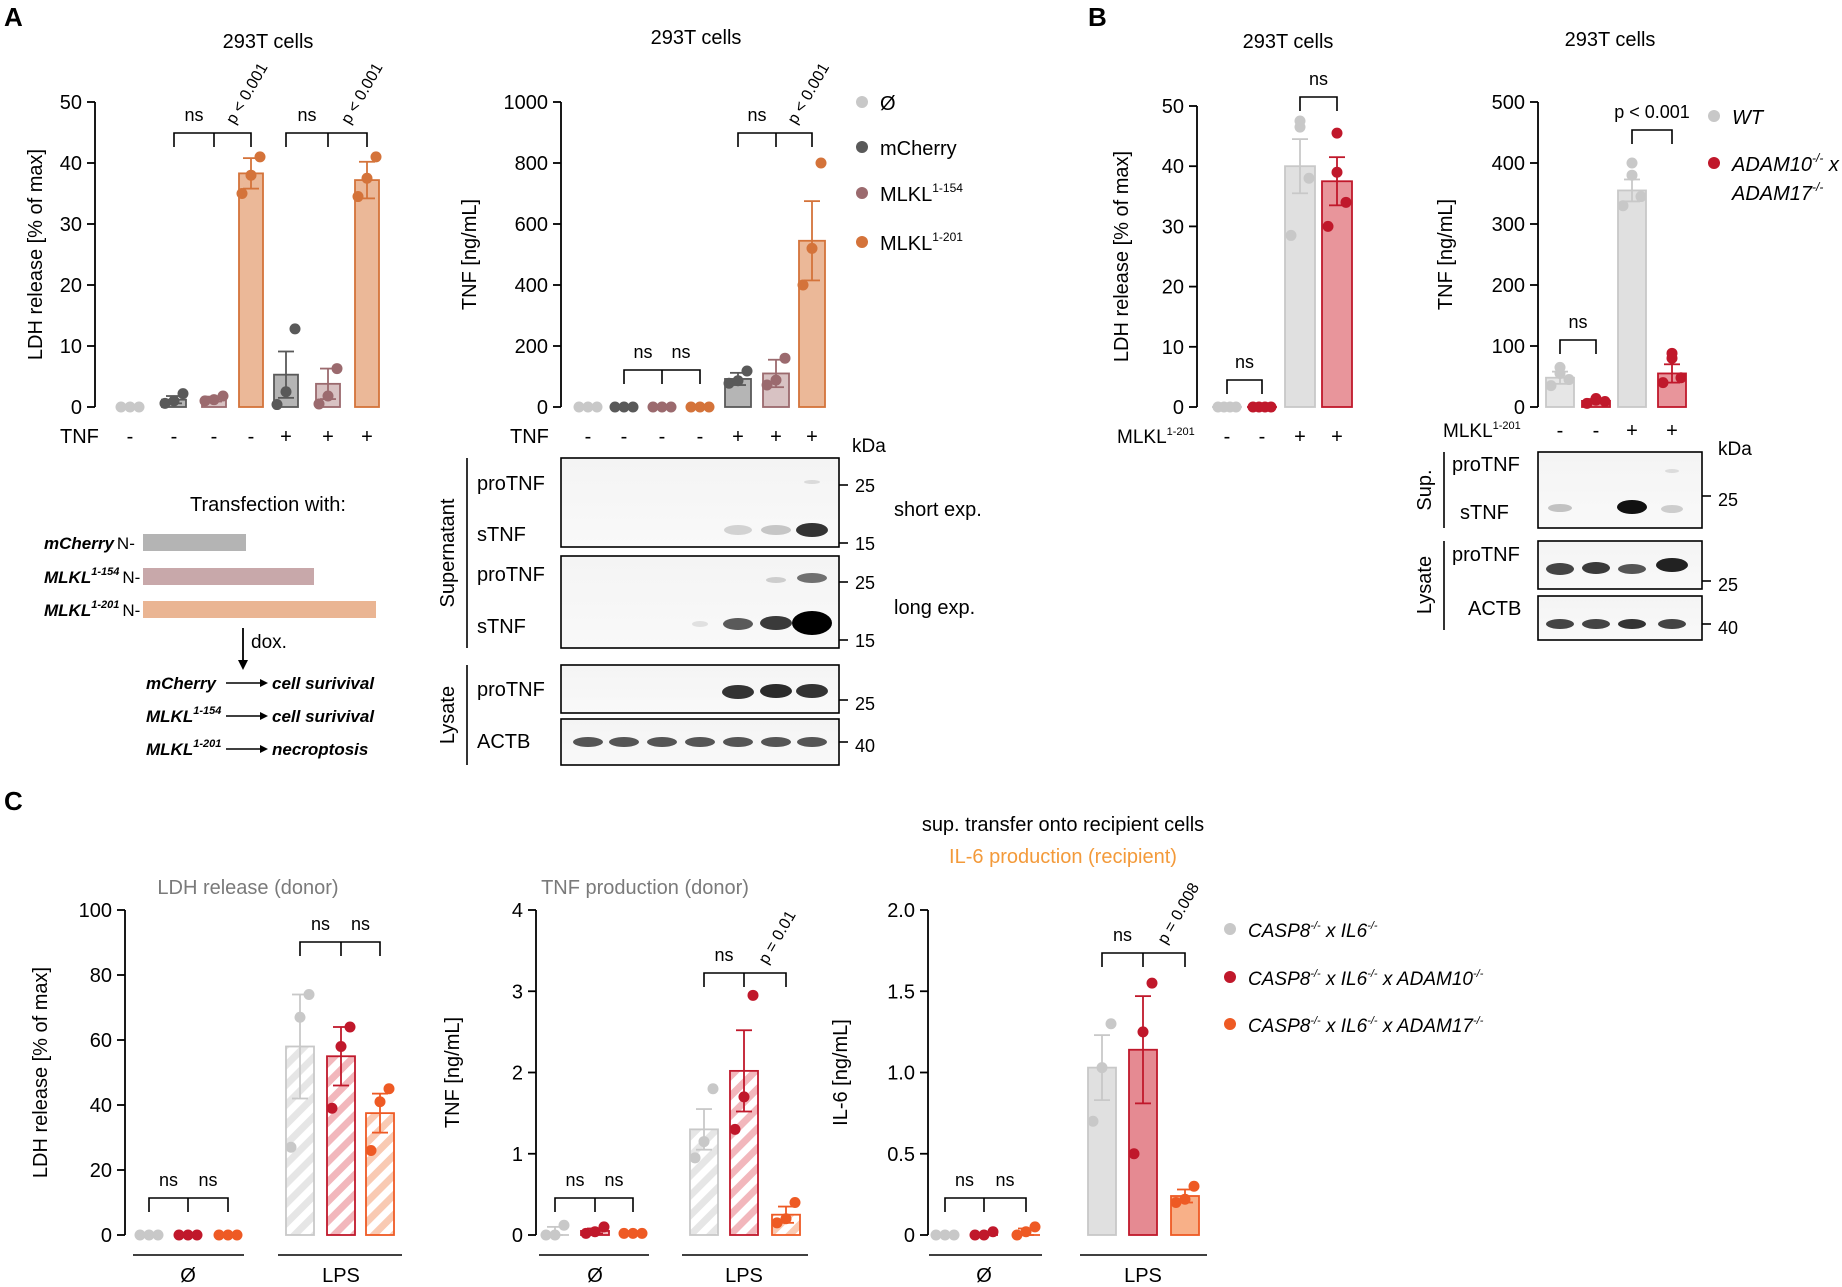 This screenshot has width=1842, height=1287. What do you see at coordinates (1777, 192) in the screenshot?
I see `legend-b-dko-line2: ADAM17-/-` at bounding box center [1777, 192].